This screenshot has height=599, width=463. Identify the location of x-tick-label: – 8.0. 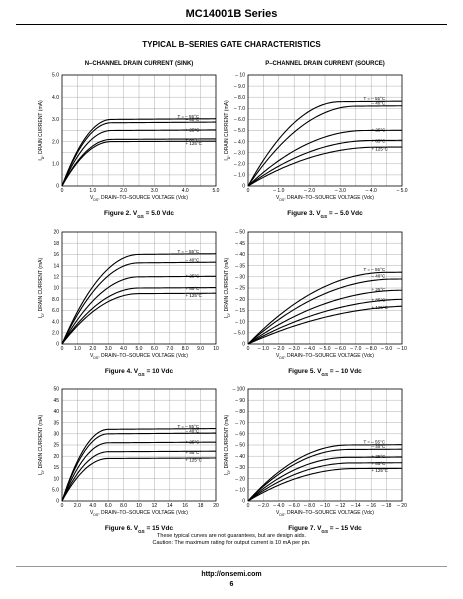
(309, 506).